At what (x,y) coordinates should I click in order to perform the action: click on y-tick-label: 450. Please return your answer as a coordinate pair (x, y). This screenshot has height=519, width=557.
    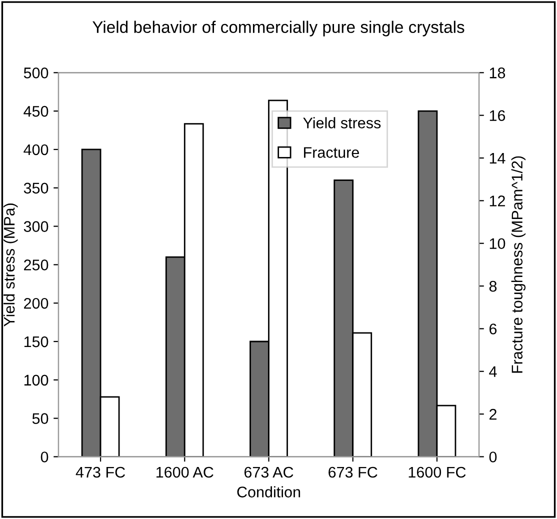
    Looking at the image, I should click on (36, 111).